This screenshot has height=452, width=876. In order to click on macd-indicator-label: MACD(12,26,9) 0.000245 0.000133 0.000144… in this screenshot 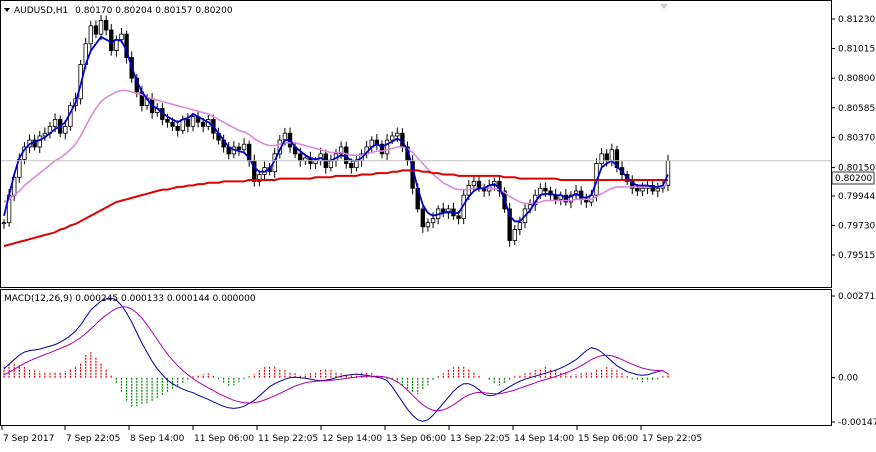, I will do `click(130, 299)`.